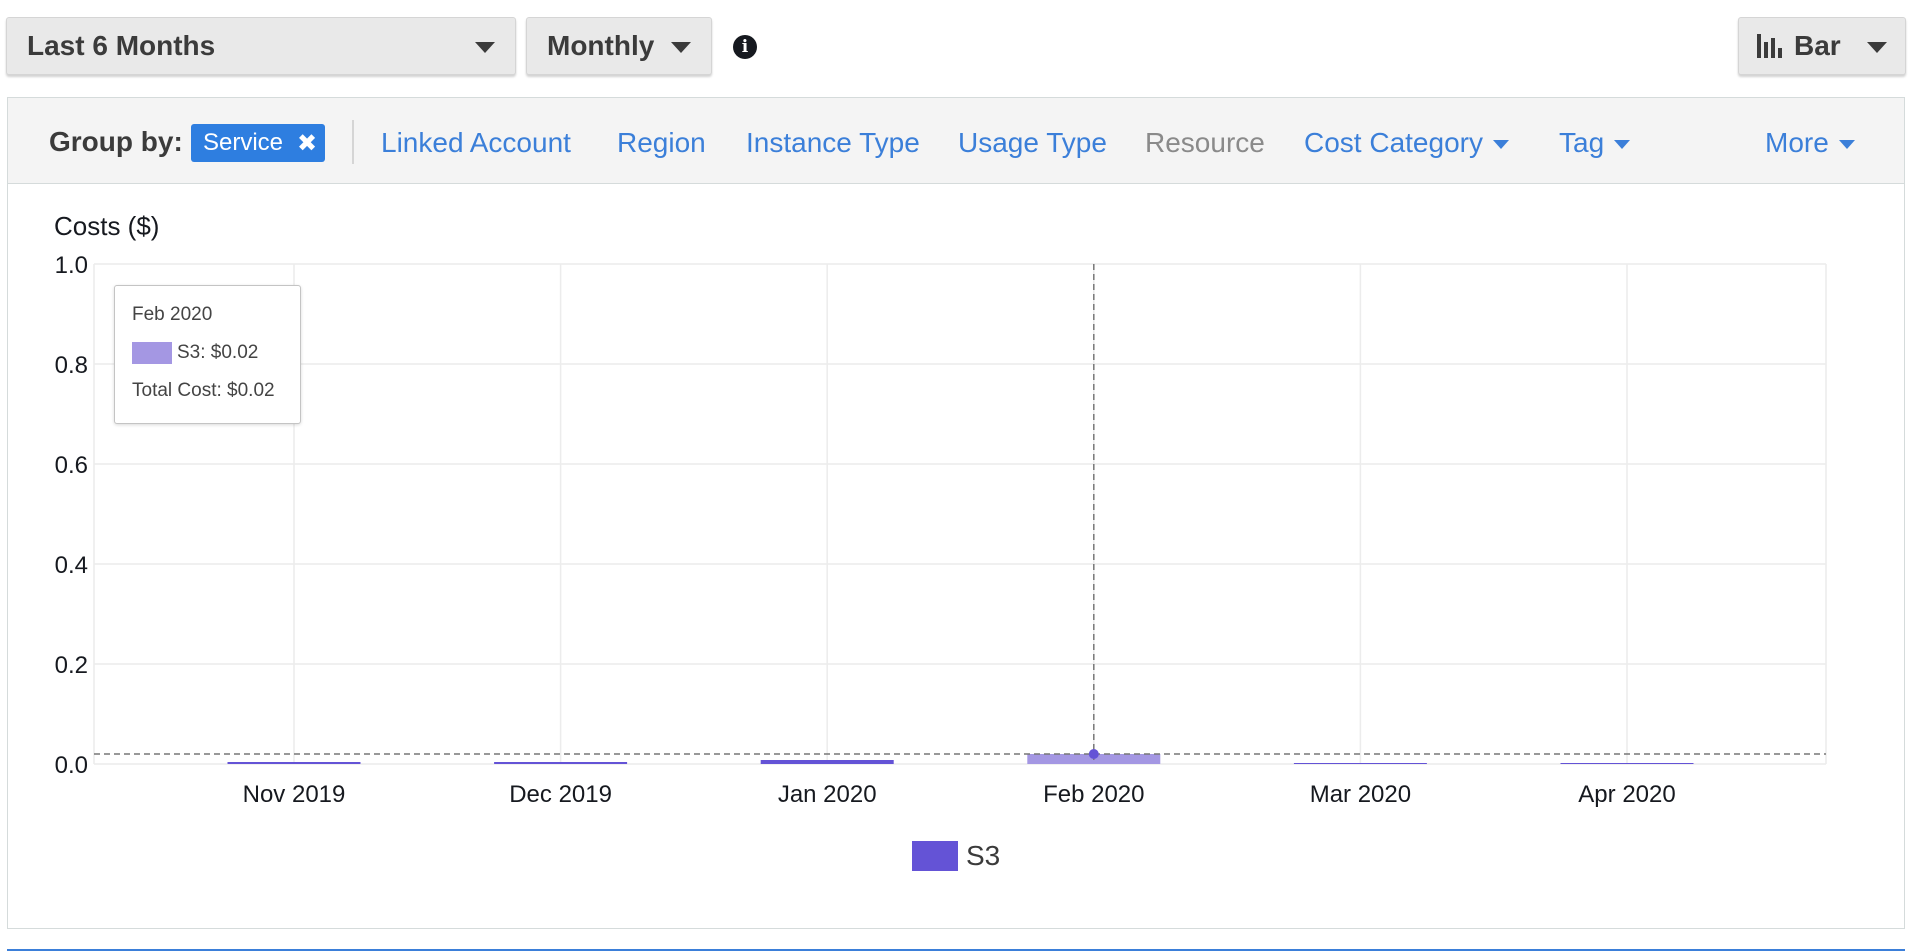 The height and width of the screenshot is (952, 1912). I want to click on x-tick-label: Nov 2019, so click(294, 794).